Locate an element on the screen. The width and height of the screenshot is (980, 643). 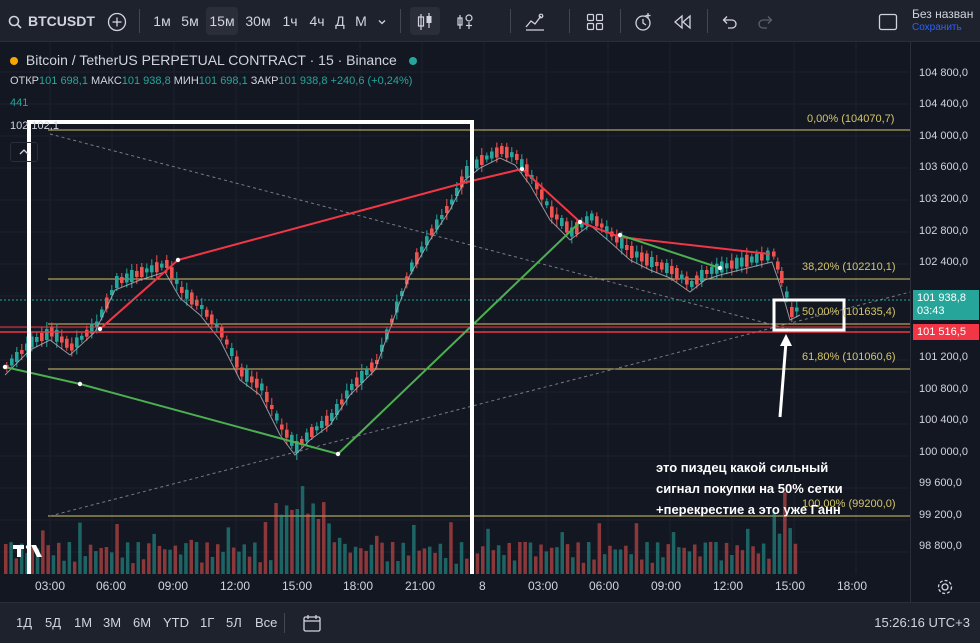
timeframe-month: М is located at coordinates (361, 21).